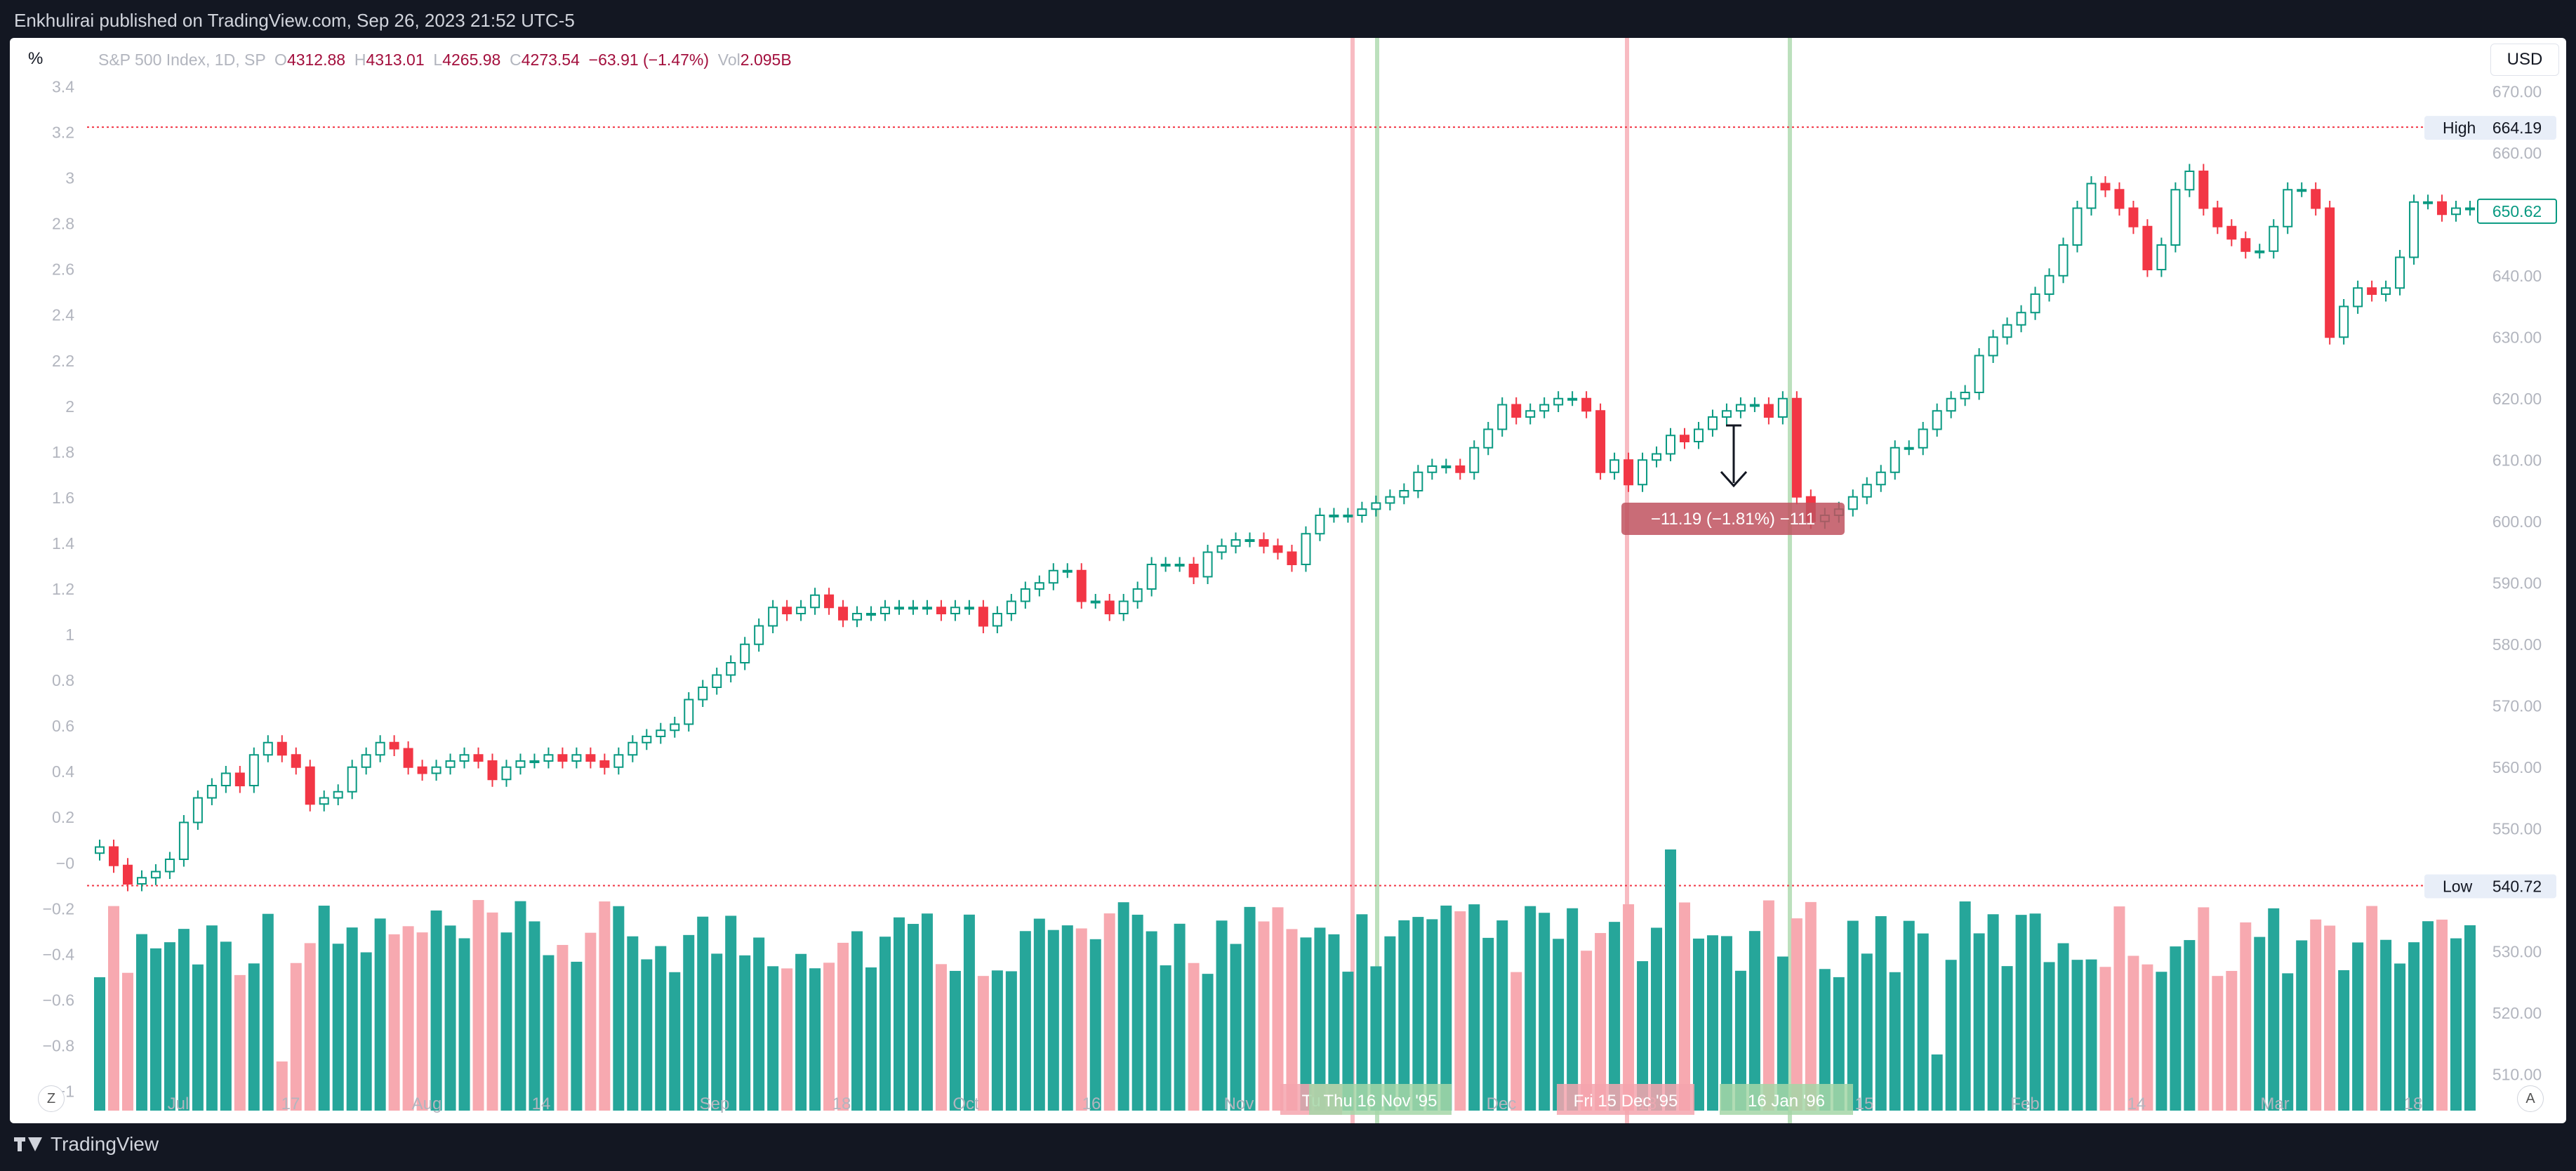  Describe the element at coordinates (1380, 1101) in the screenshot. I see `date-tag-label: Thu 16 Nov '95` at that location.